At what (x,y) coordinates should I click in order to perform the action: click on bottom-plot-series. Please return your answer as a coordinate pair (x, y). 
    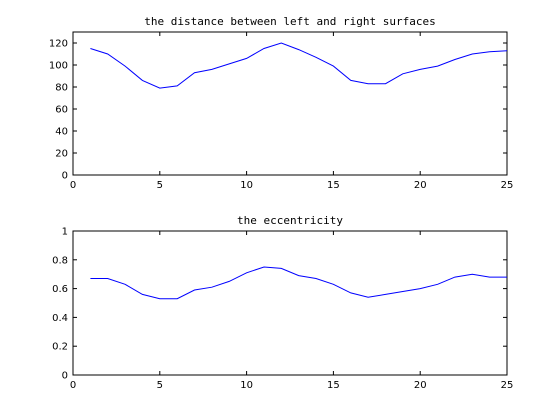
    Looking at the image, I should click on (298, 283).